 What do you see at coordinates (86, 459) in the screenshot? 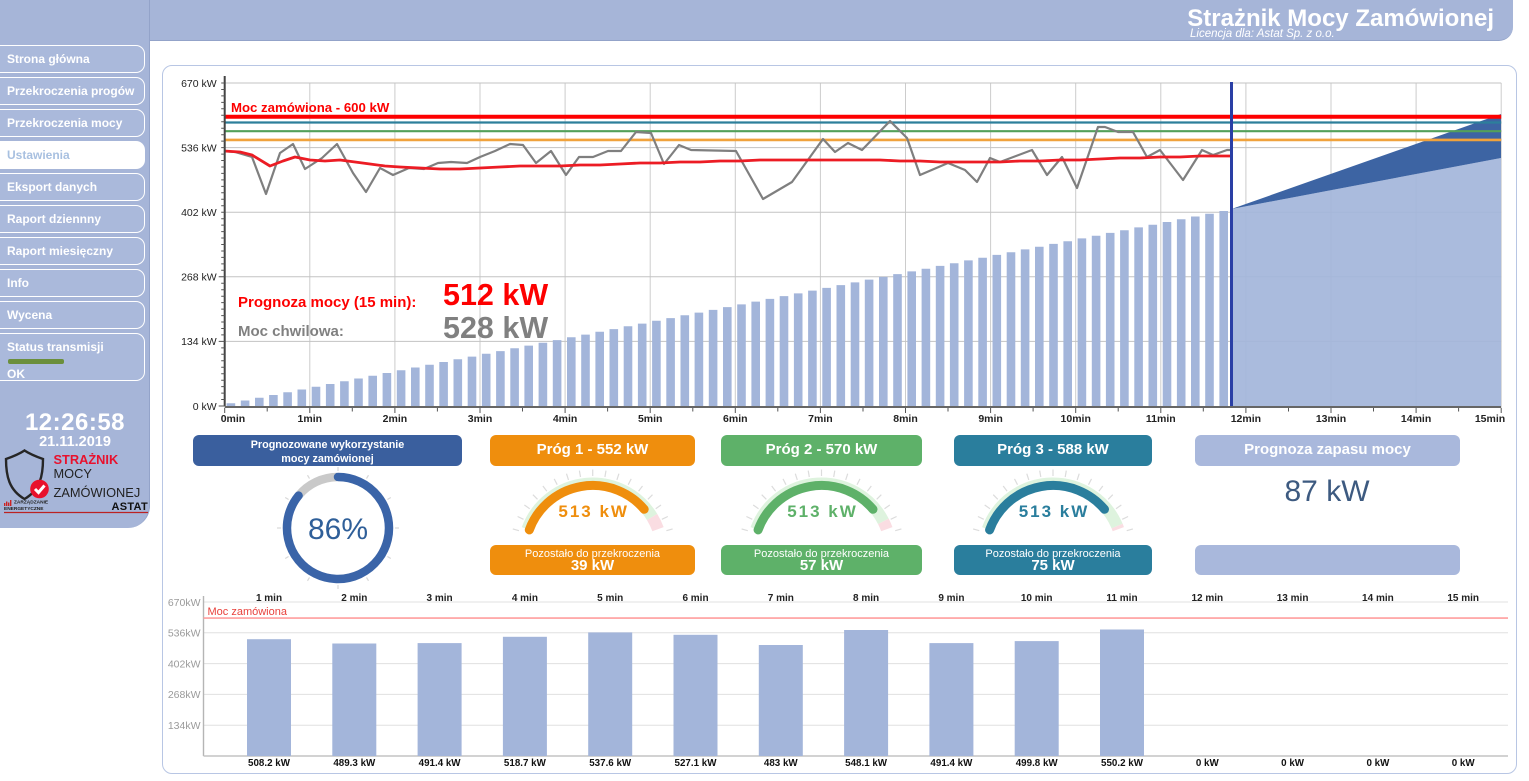
I see `svg-text: STRAŻNIK` at bounding box center [86, 459].